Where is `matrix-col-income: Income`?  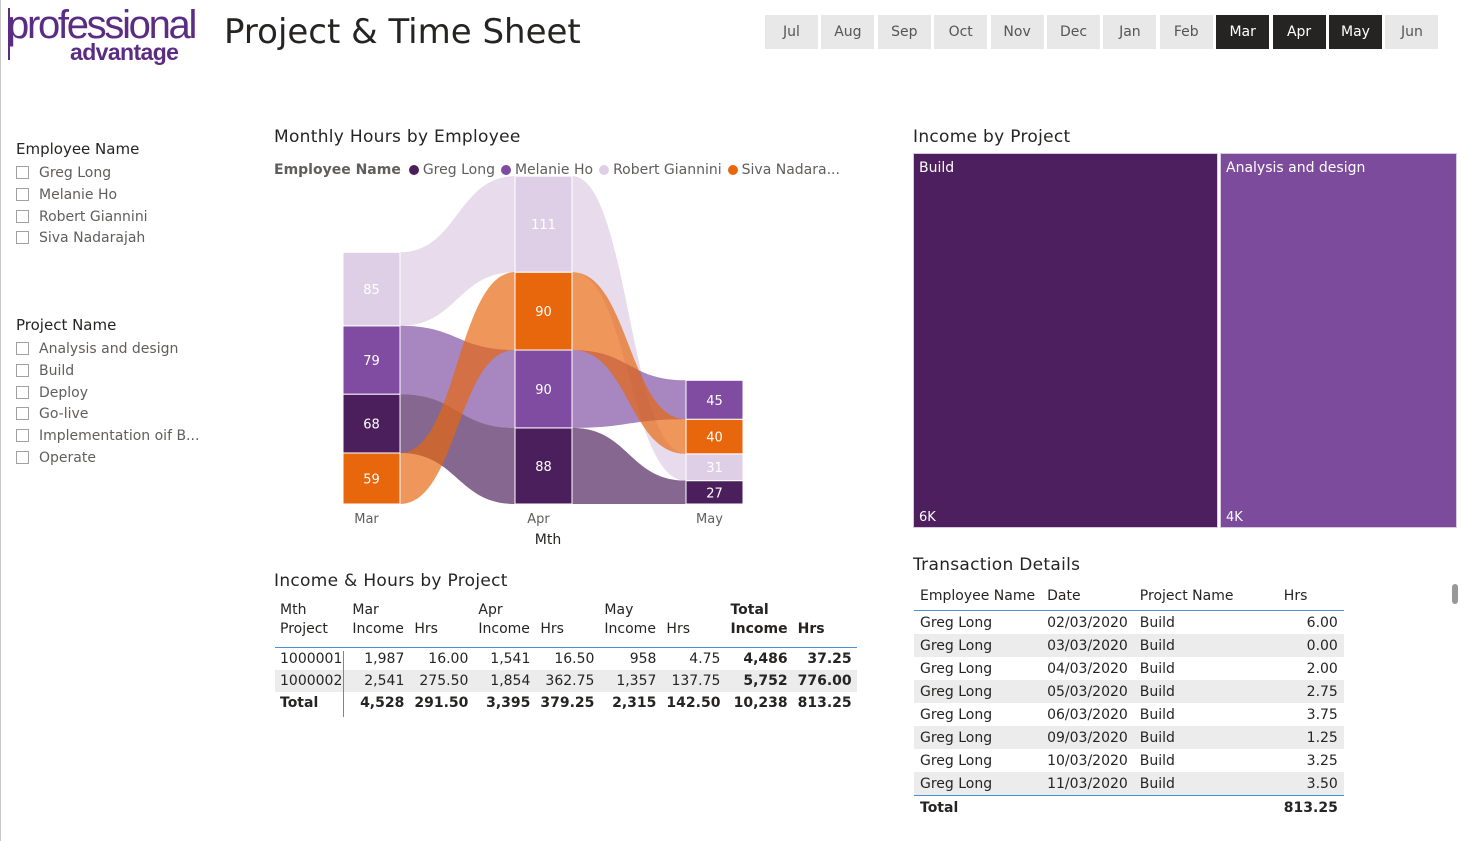 matrix-col-income: Income is located at coordinates (504, 629).